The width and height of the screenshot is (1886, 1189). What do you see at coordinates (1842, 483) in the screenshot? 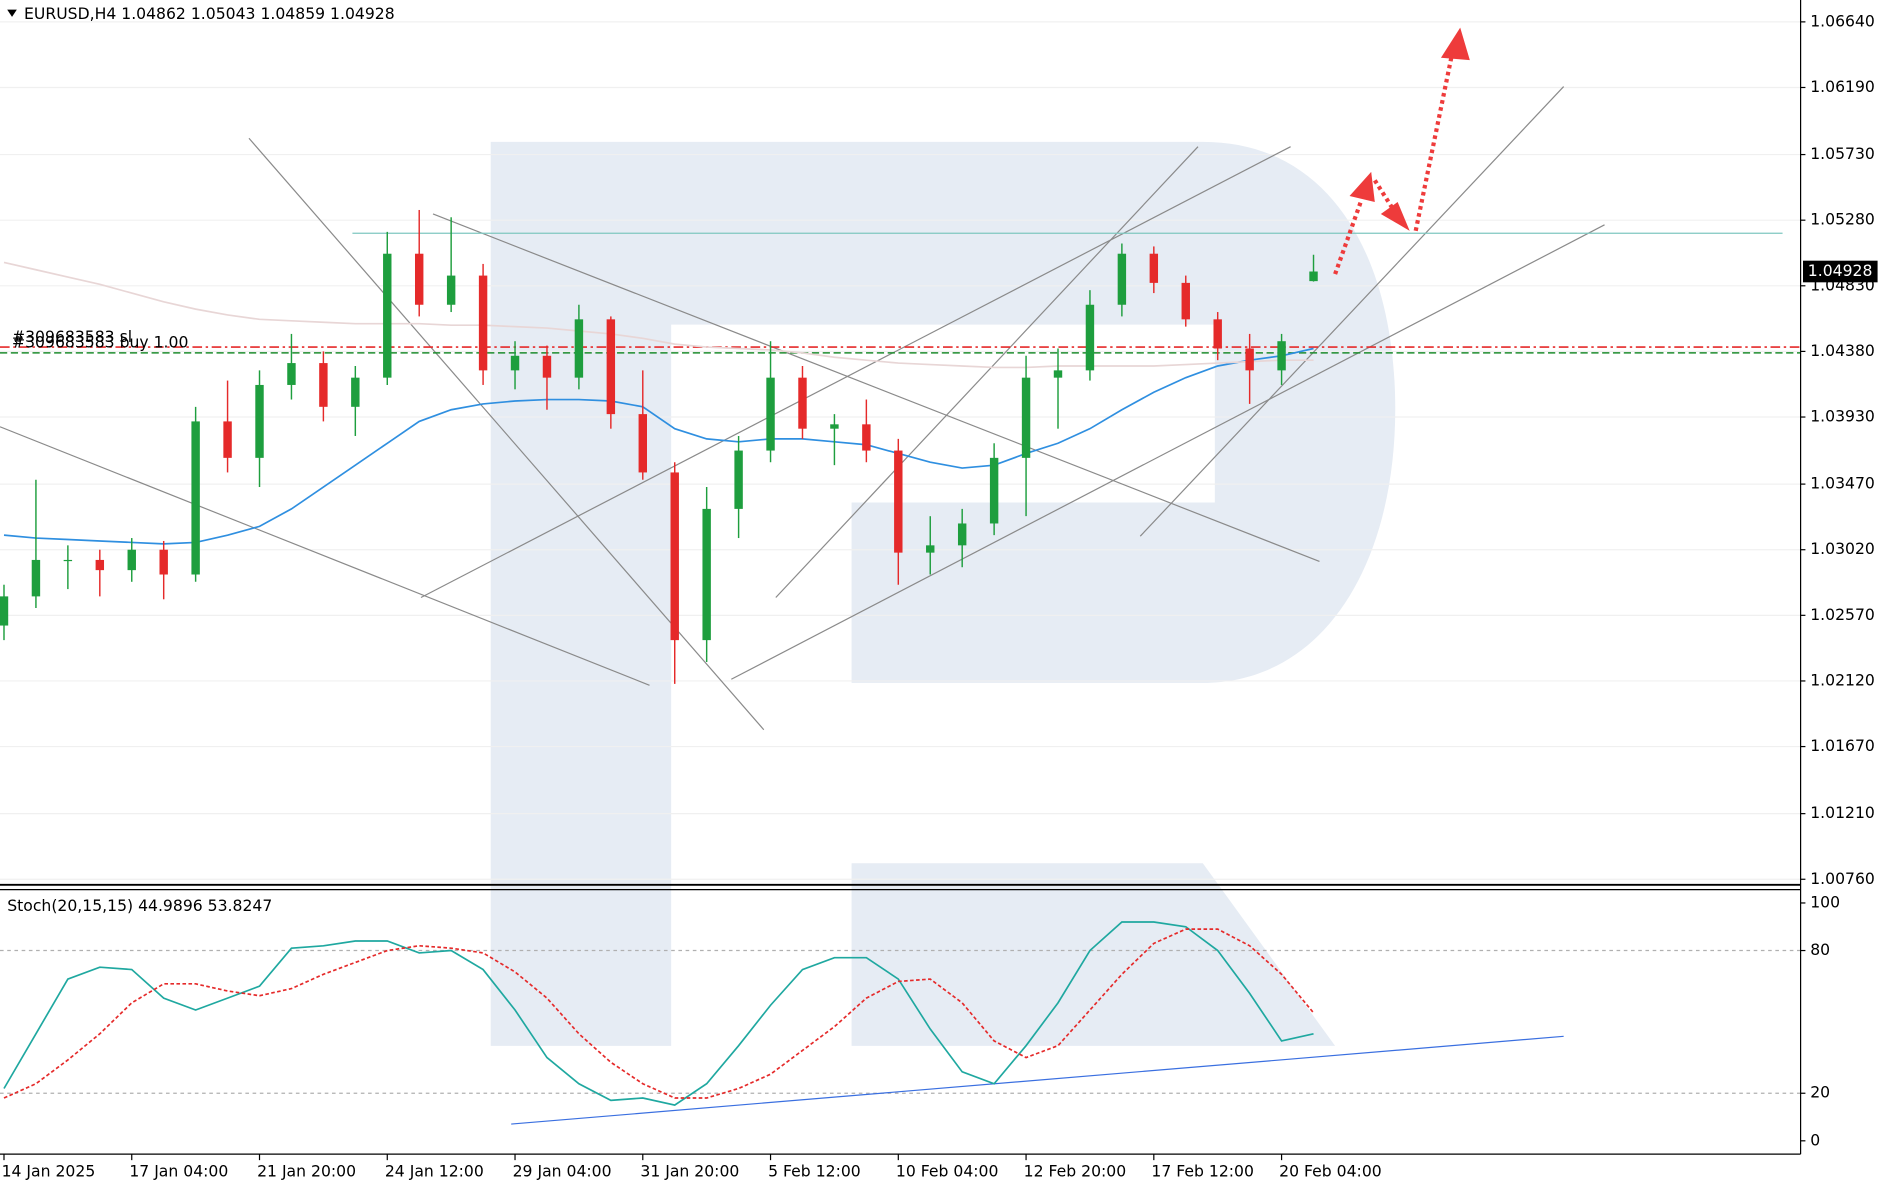
I see `y-tick-label: 1.03470` at bounding box center [1842, 483].